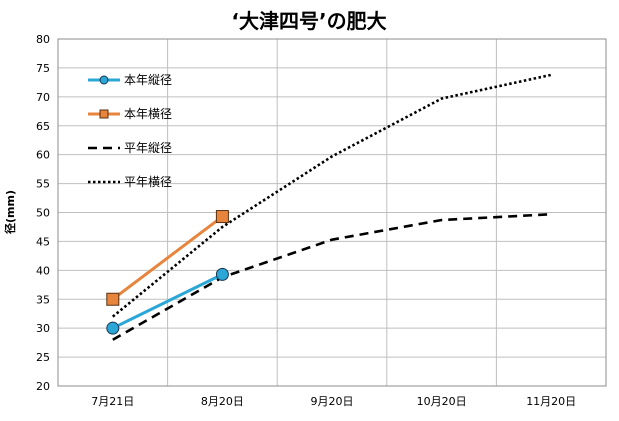  What do you see at coordinates (148, 114) in the screenshot?
I see `legend-entry: 本年横径` at bounding box center [148, 114].